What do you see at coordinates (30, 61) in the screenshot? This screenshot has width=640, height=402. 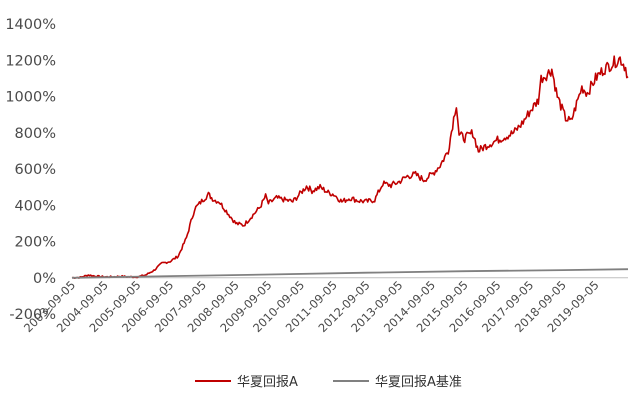 I see `y-tick-label: 1200%` at bounding box center [30, 61].